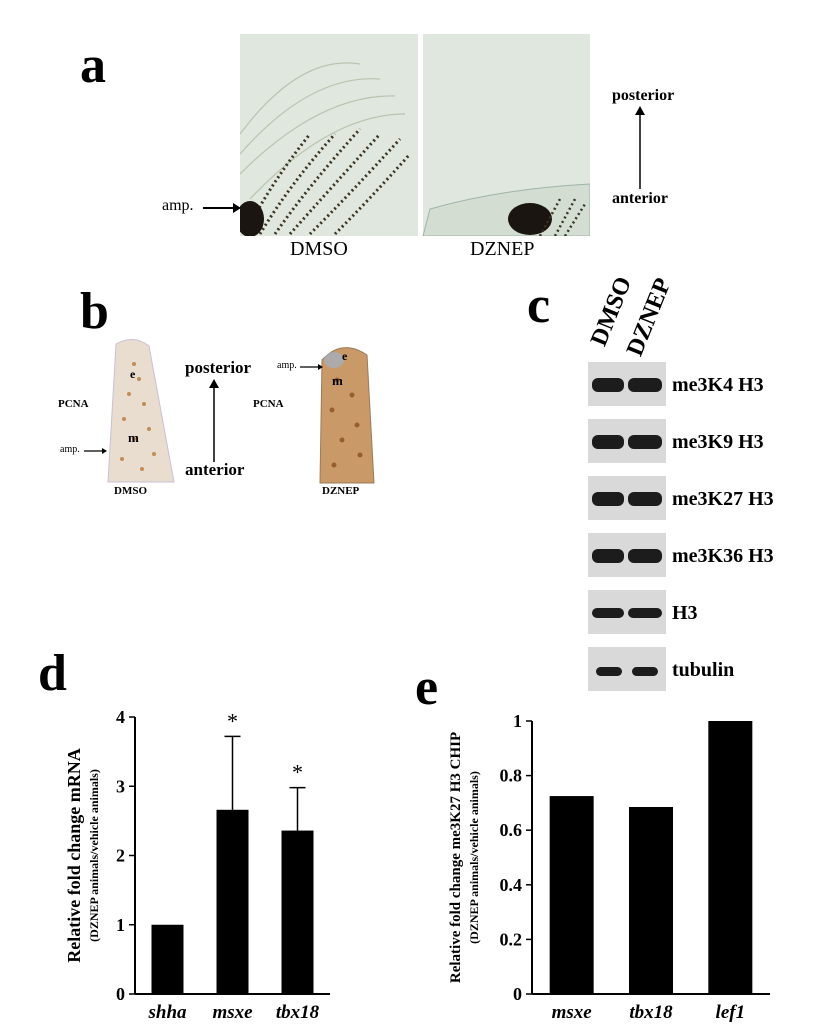  I want to click on panel-b-amp-arrow-left-icon, so click(95, 451).